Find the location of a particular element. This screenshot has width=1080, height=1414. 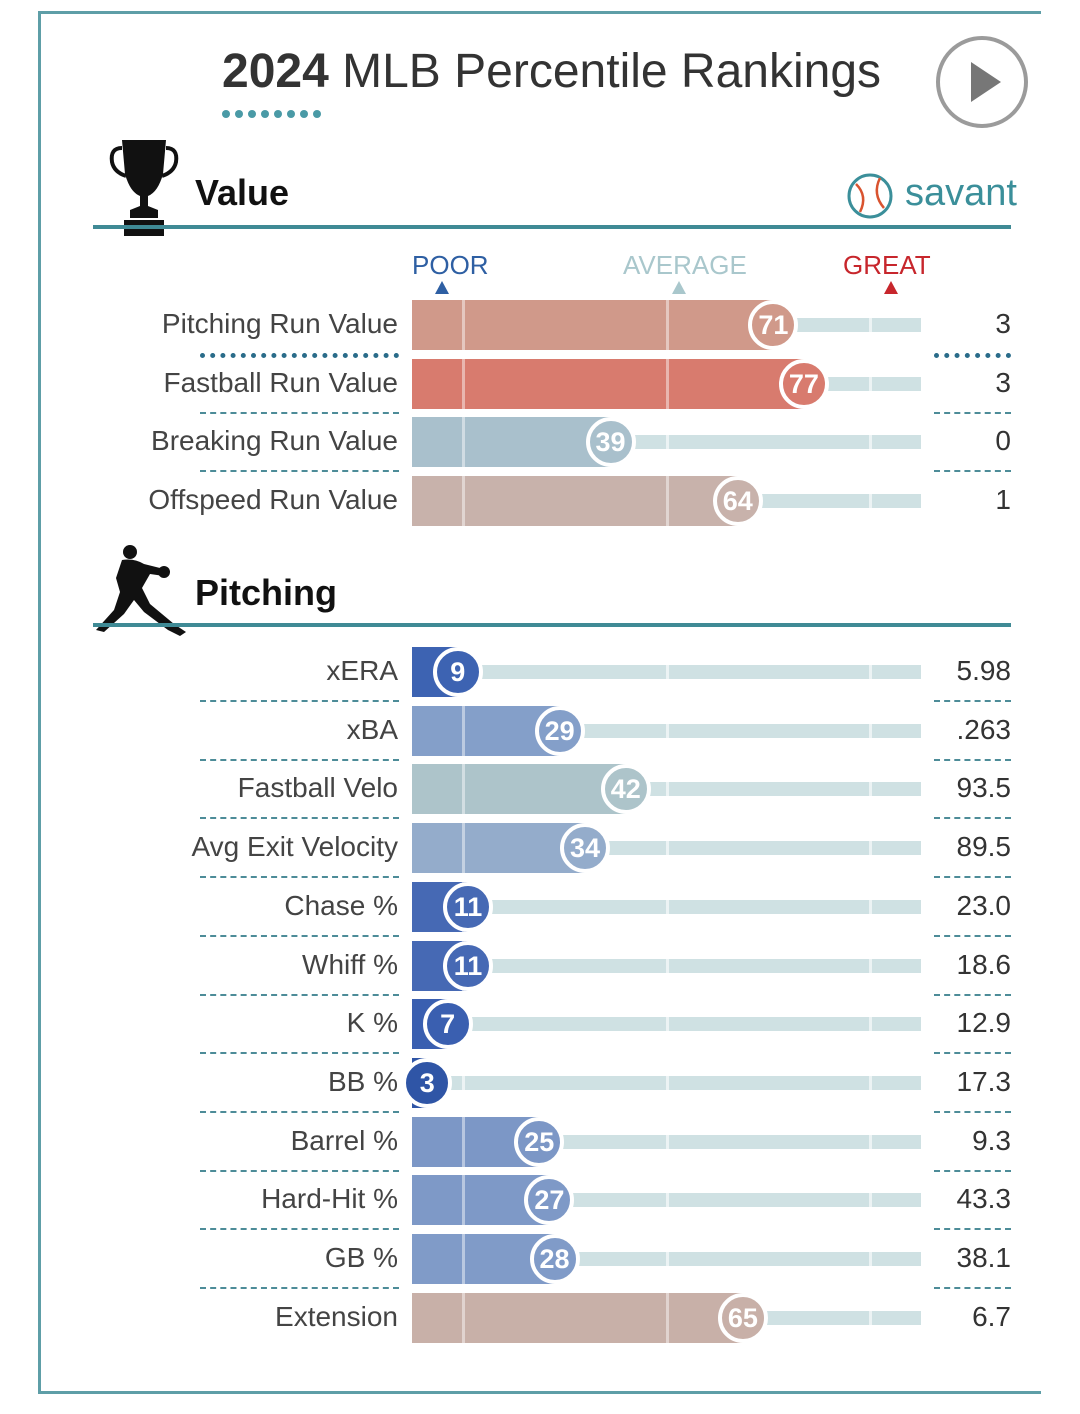

section-rule-pitching is located at coordinates (552, 625).